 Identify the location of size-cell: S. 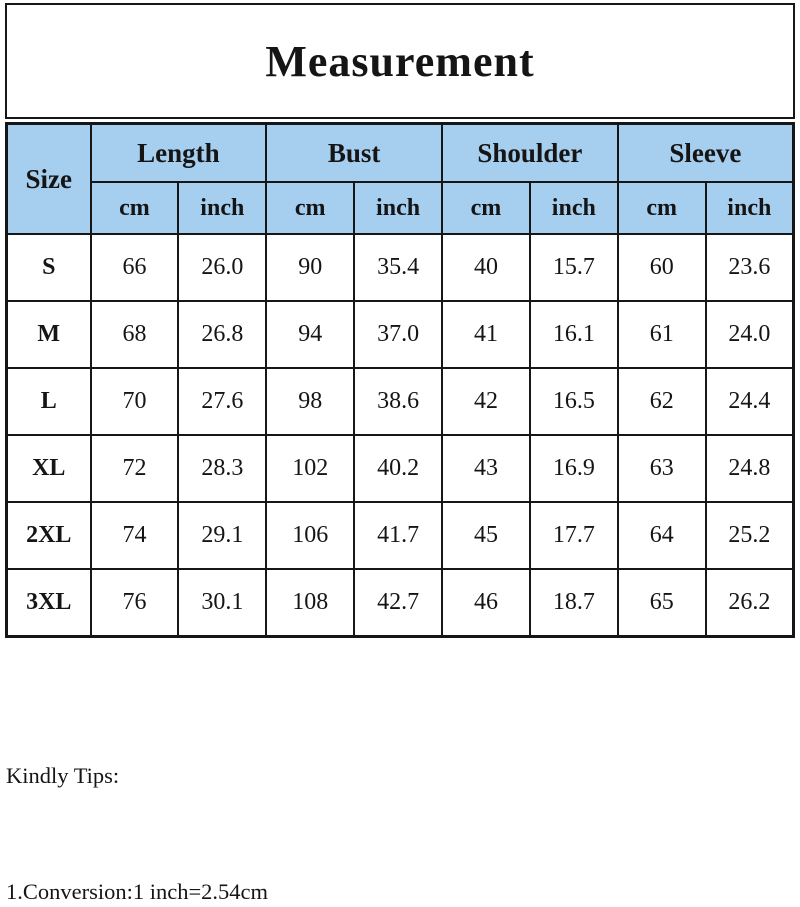
(48, 267).